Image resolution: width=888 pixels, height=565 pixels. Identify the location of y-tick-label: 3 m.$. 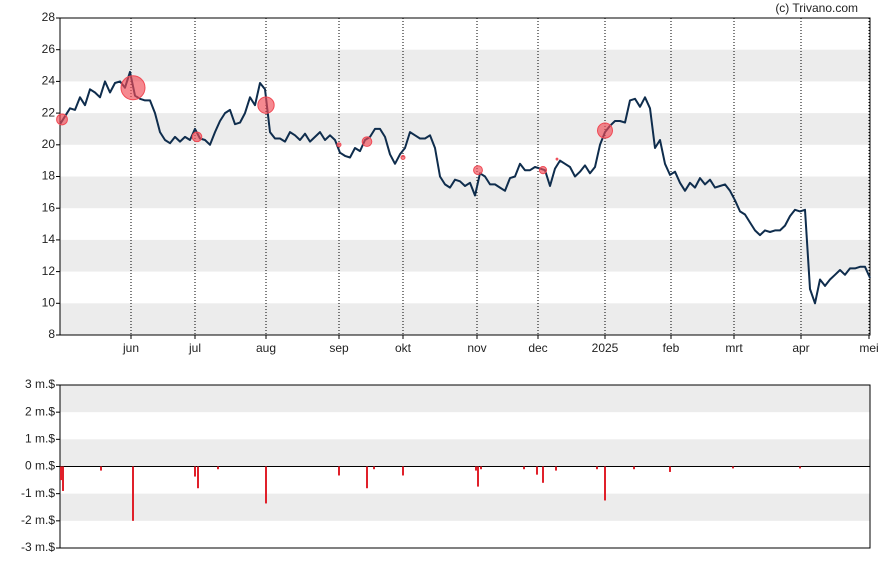
(40, 384).